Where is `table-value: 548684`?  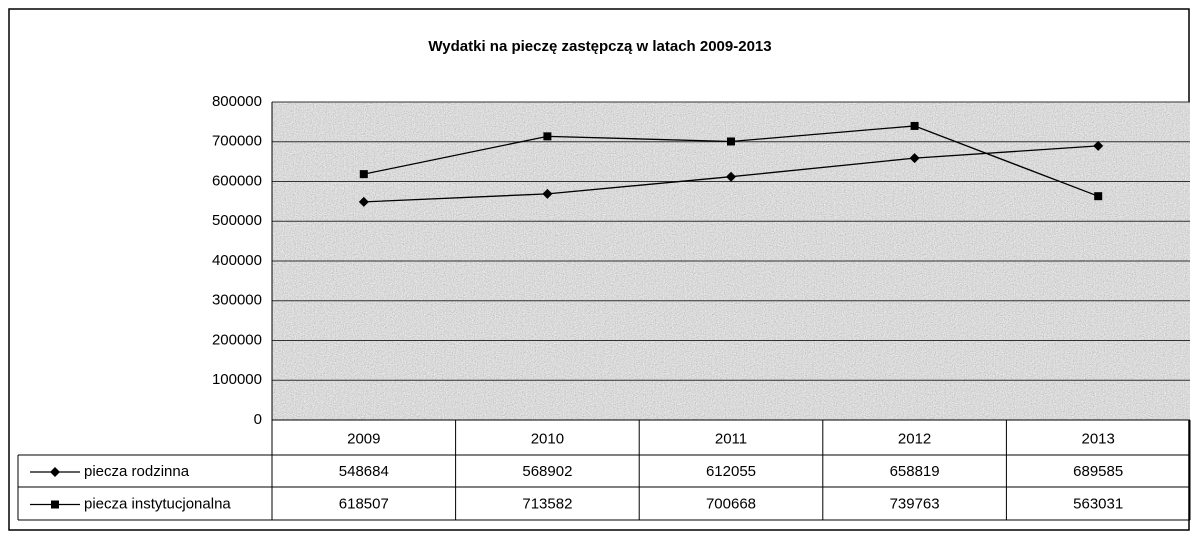
table-value: 548684 is located at coordinates (364, 471).